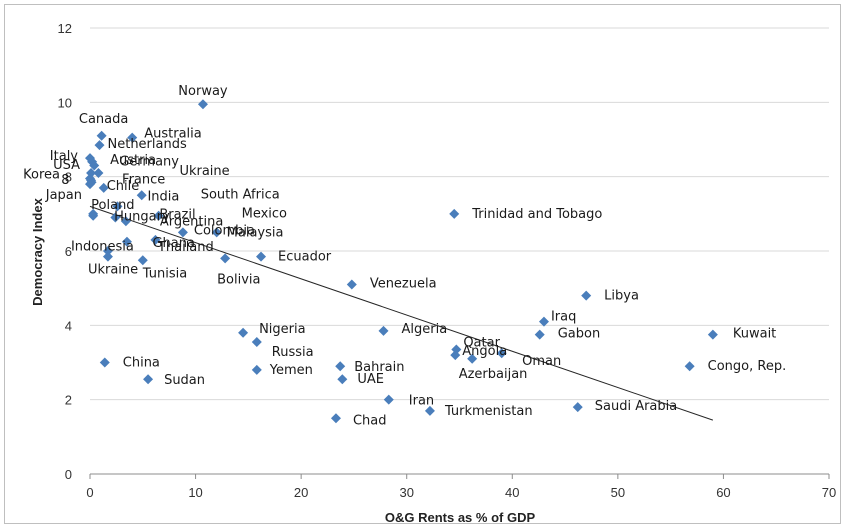 This screenshot has width=845, height=528. Describe the element at coordinates (618, 492) in the screenshot. I see `x-tick-label: 50` at that location.